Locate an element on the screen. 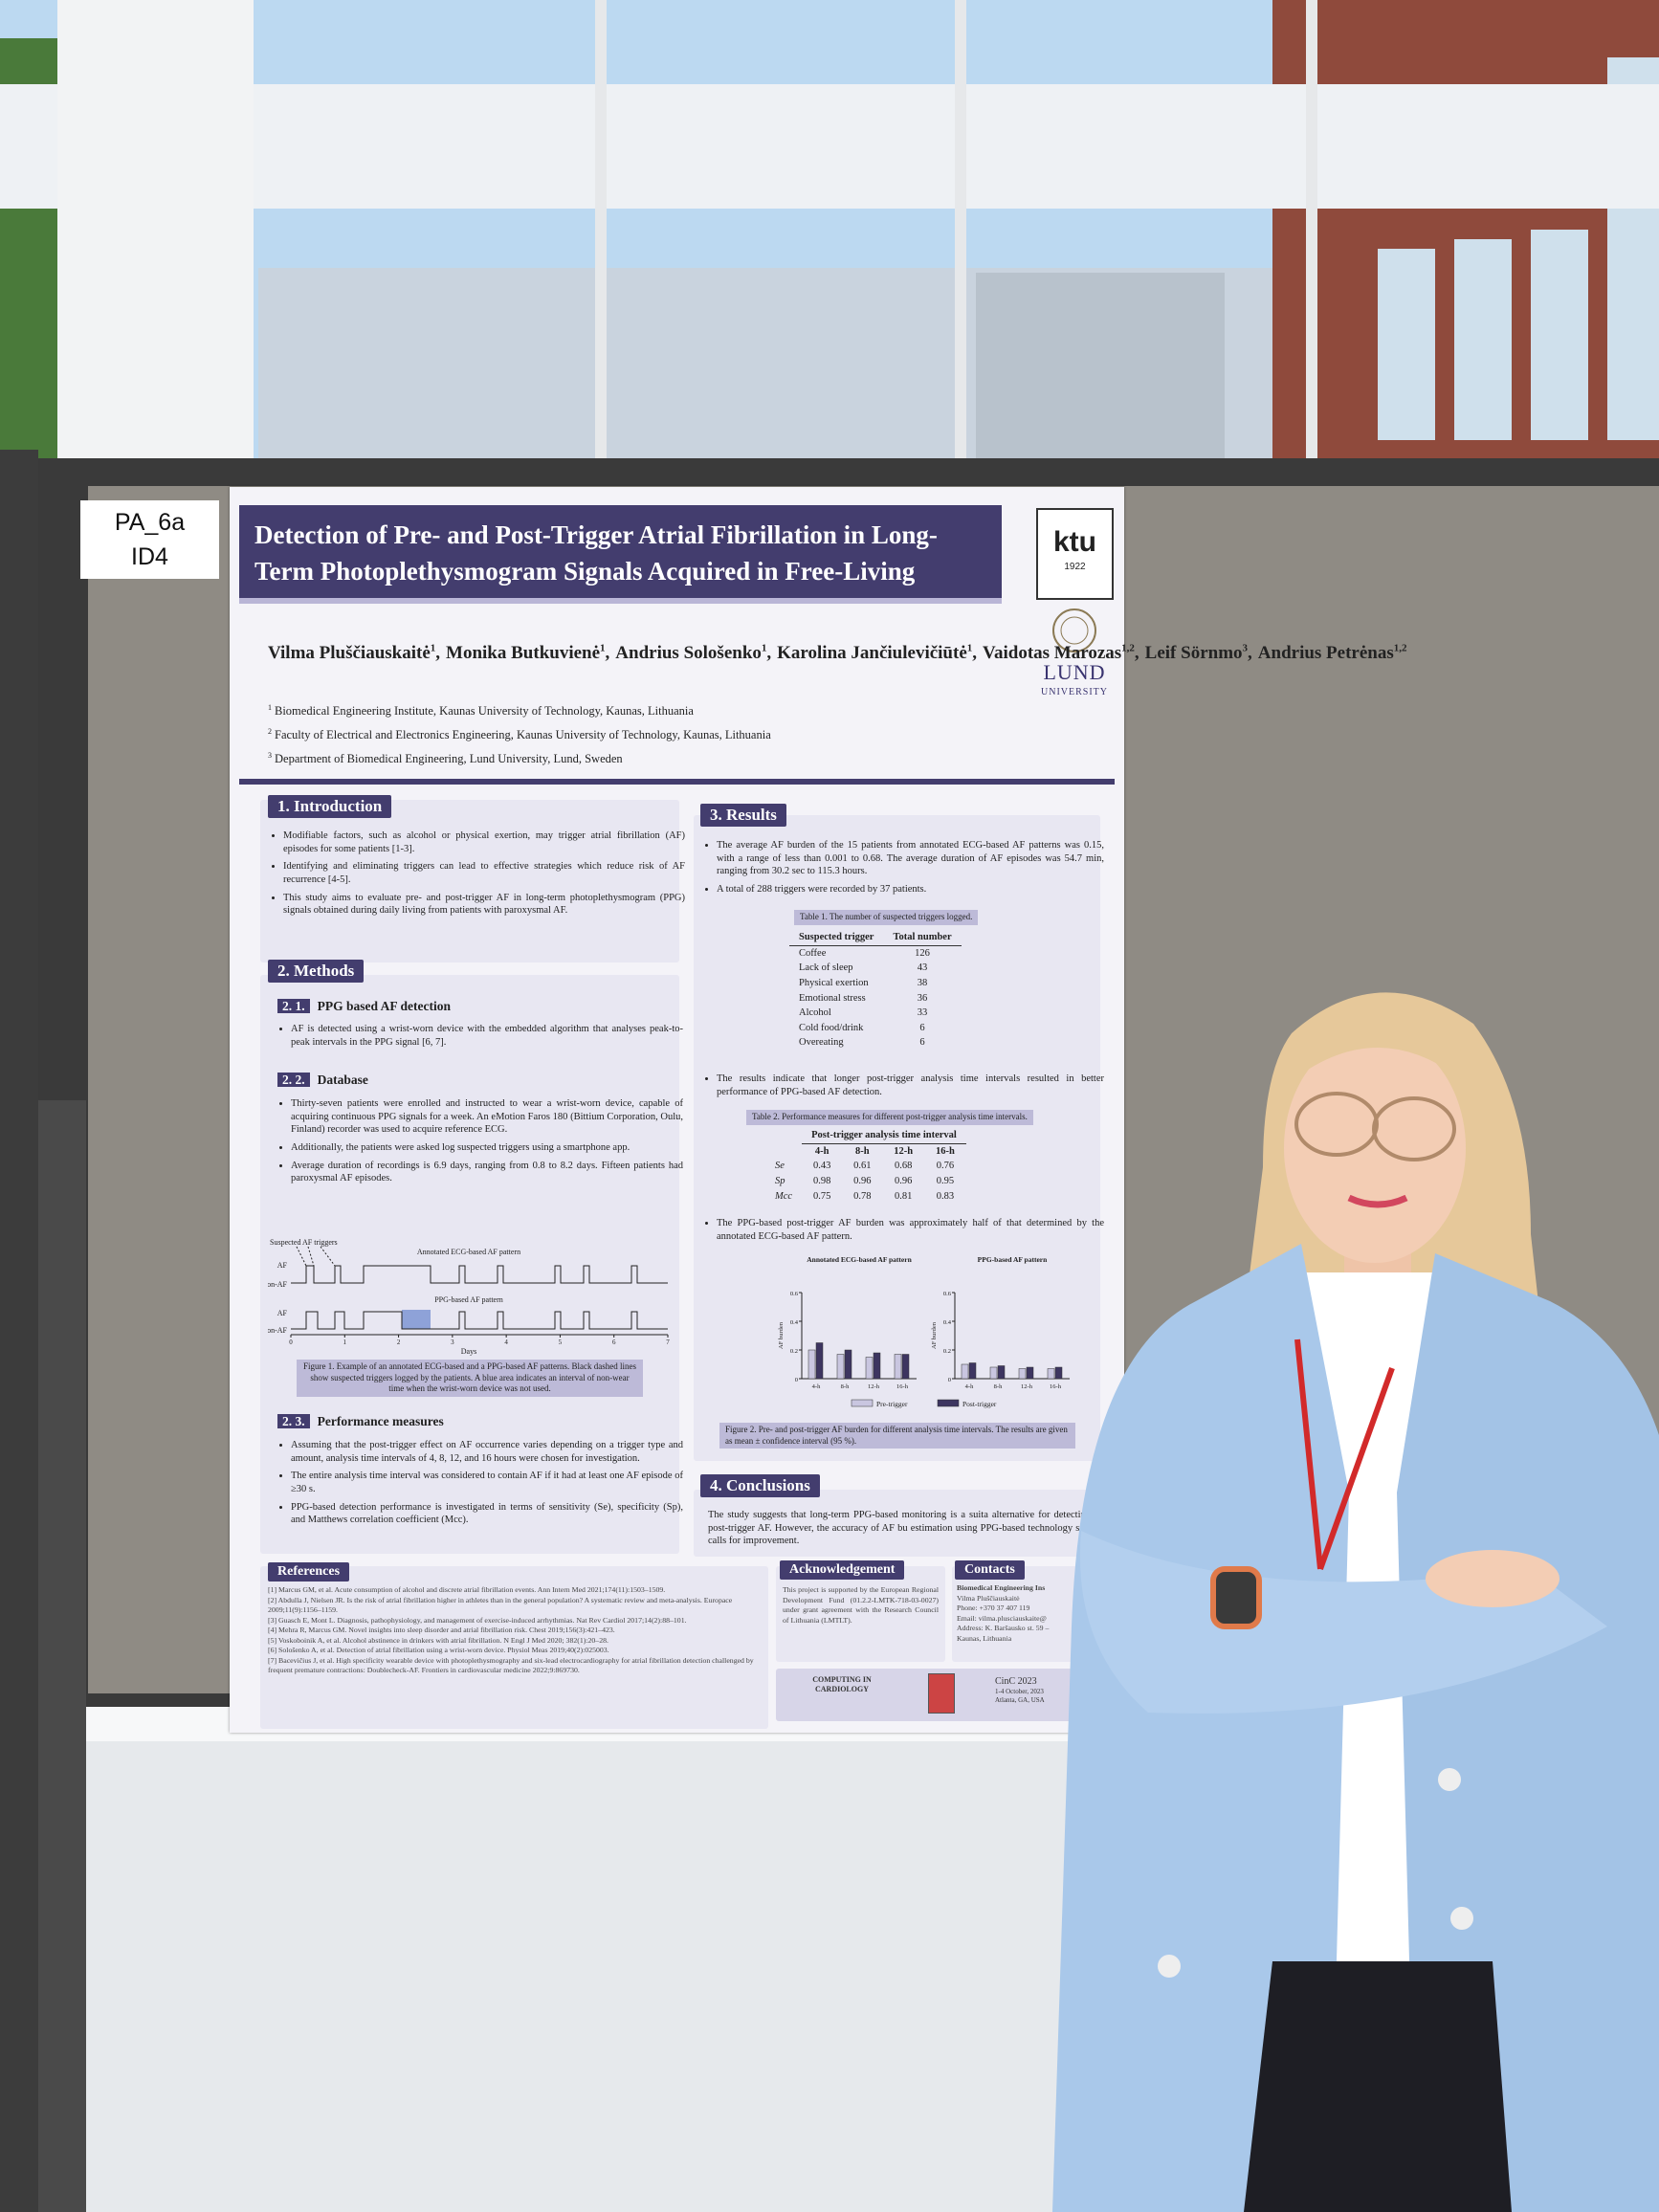 The image size is (1659, 2212). logo-year: 1922 is located at coordinates (1075, 567).